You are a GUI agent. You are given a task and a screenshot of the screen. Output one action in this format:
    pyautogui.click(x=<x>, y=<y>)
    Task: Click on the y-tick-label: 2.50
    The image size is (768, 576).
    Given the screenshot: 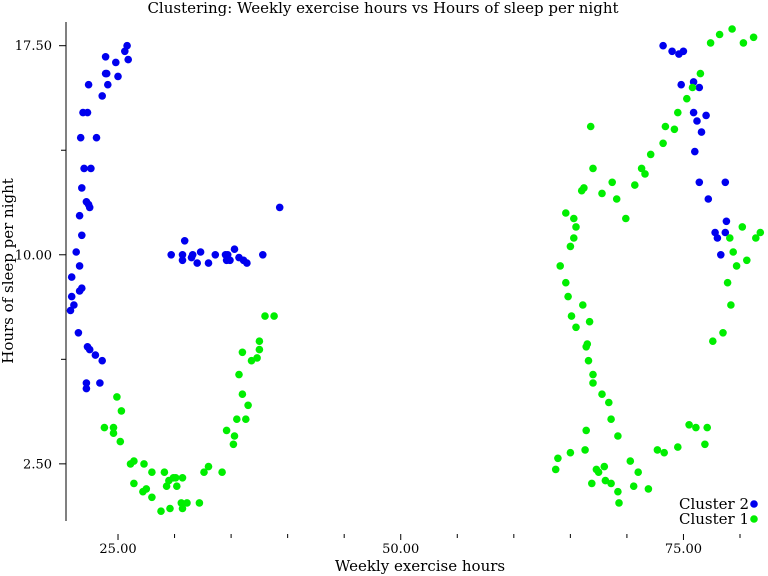 What is the action you would take?
    pyautogui.click(x=37, y=464)
    